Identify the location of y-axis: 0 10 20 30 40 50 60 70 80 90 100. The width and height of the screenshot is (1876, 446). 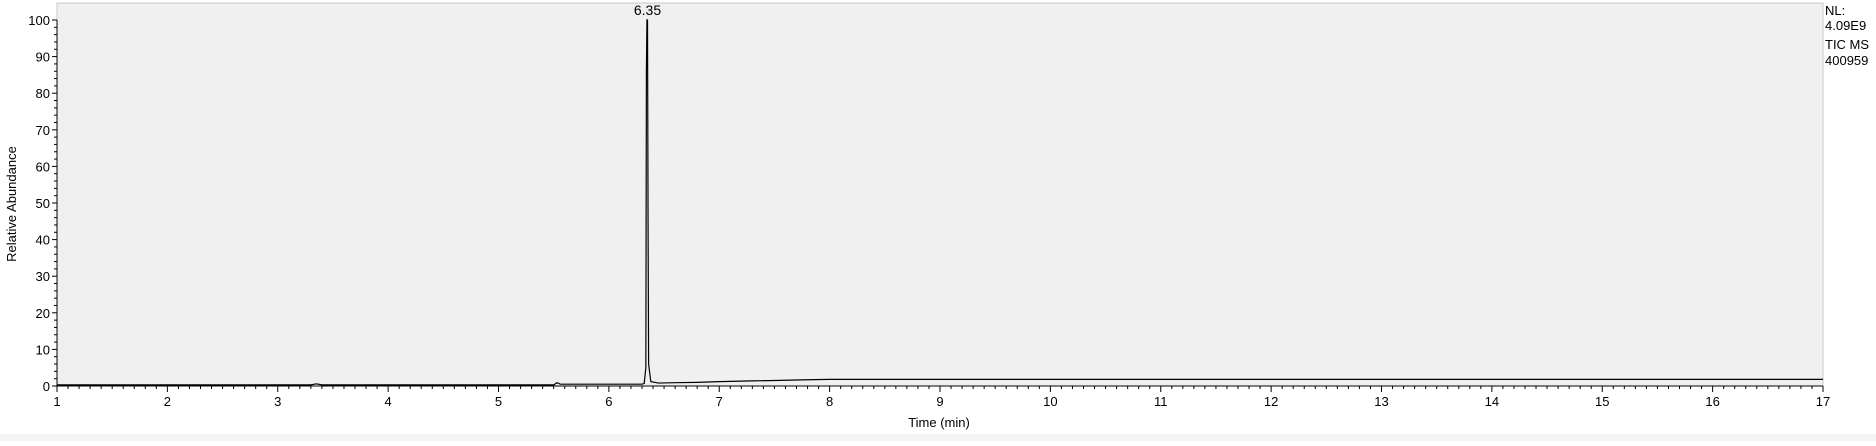
(43, 203).